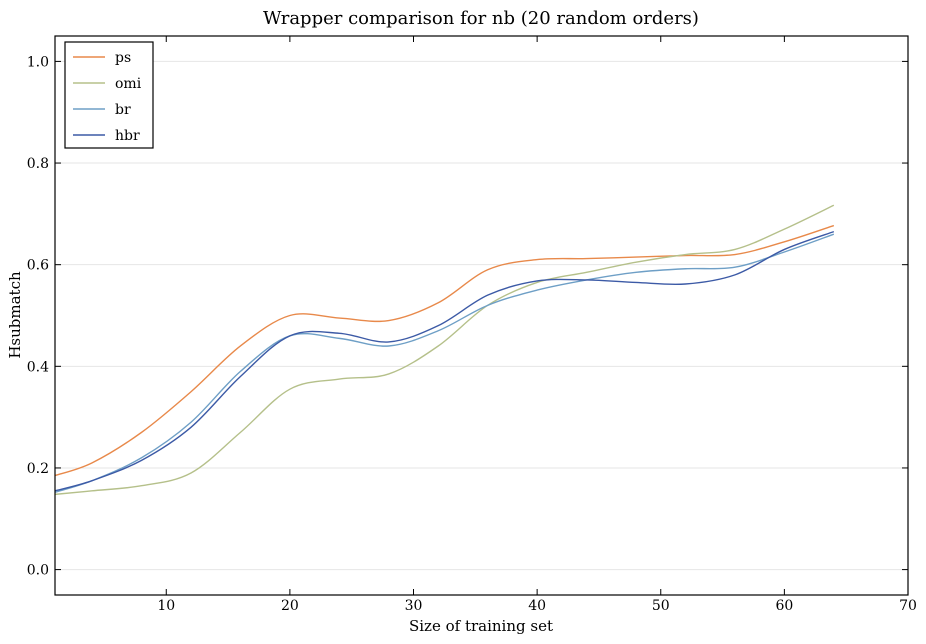 The width and height of the screenshot is (926, 644). What do you see at coordinates (38, 62) in the screenshot?
I see `y-tick-label: 1.0` at bounding box center [38, 62].